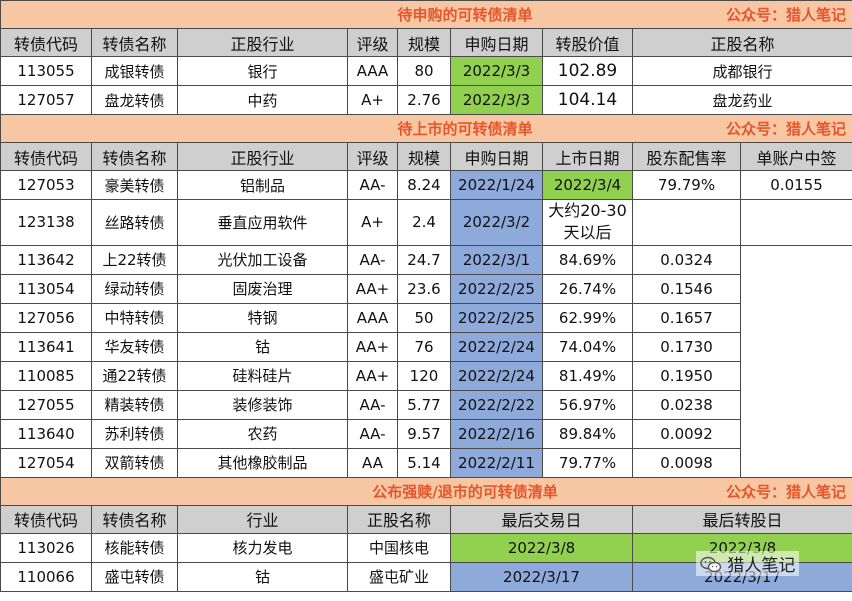 Image resolution: width=852 pixels, height=601 pixels. I want to click on wechat-watermark: 猎人笔记, so click(748, 563).